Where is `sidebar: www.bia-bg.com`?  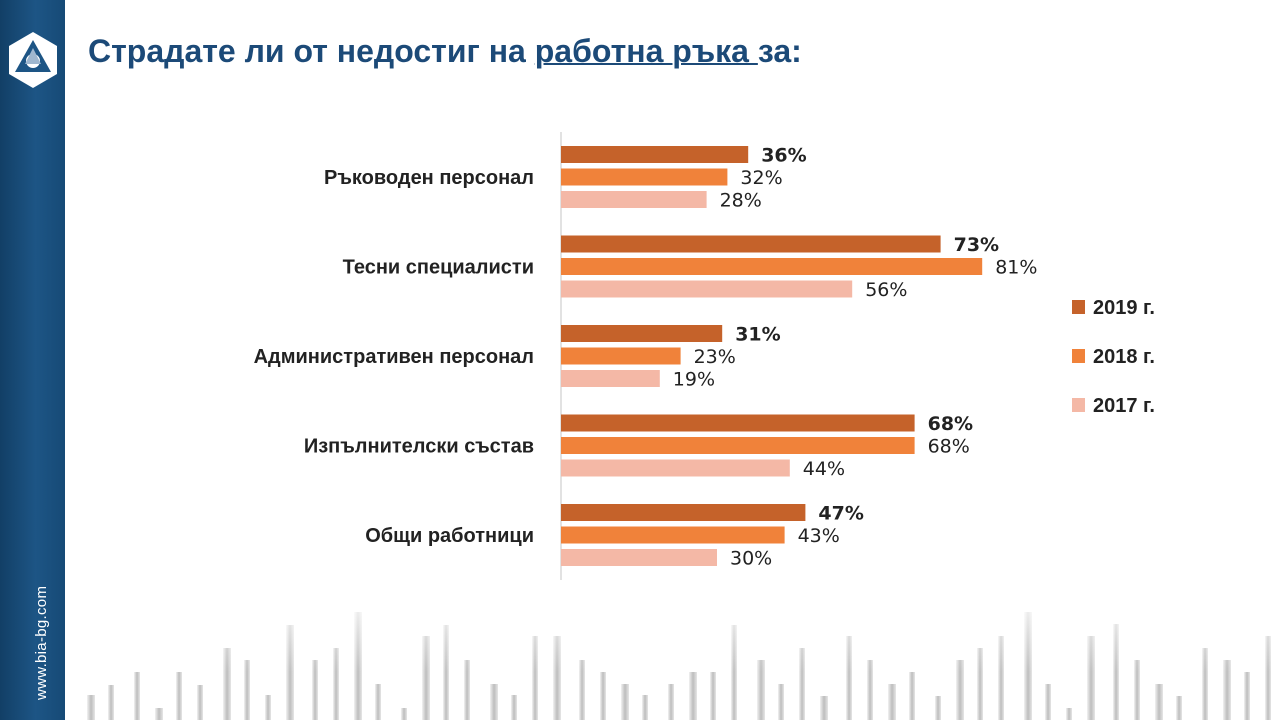
sidebar: www.bia-bg.com is located at coordinates (32, 360).